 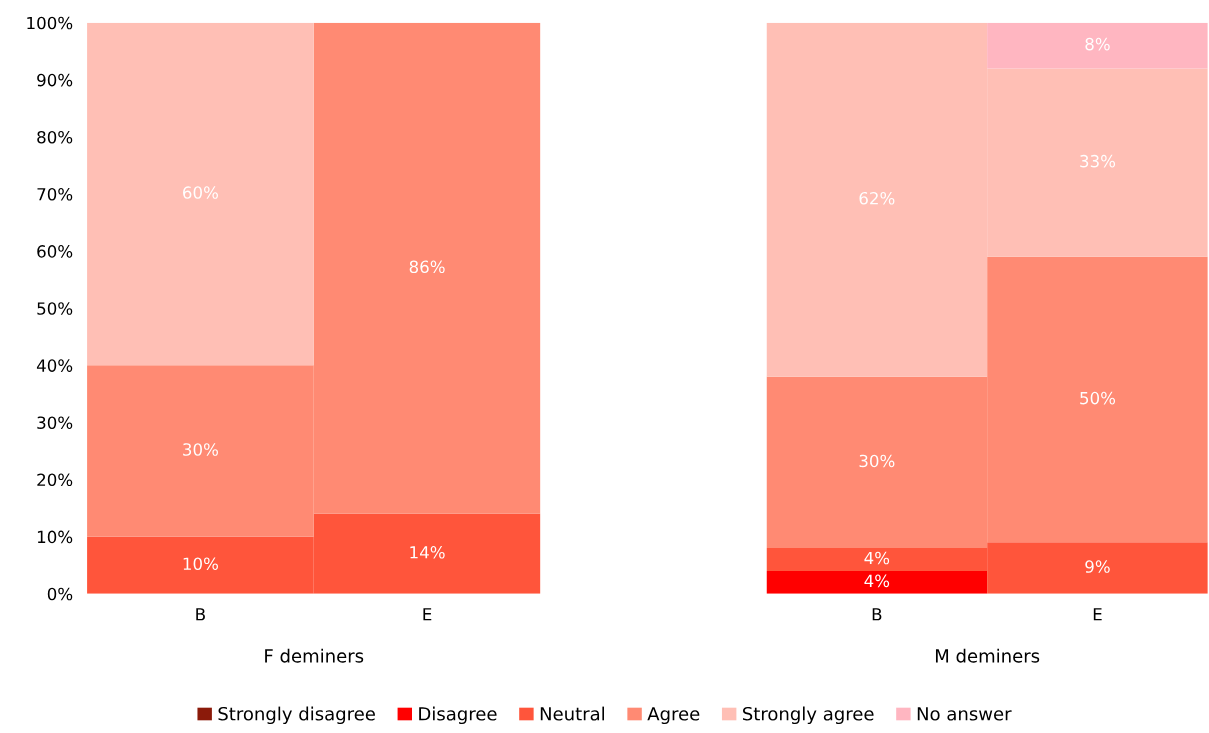 What do you see at coordinates (964, 714) in the screenshot?
I see `legend-label: No answer` at bounding box center [964, 714].